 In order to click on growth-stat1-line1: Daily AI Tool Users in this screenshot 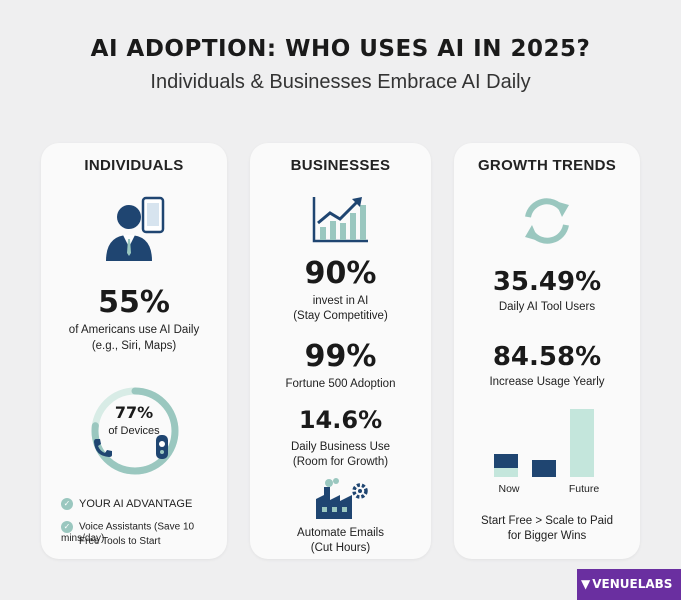, I will do `click(547, 307)`.